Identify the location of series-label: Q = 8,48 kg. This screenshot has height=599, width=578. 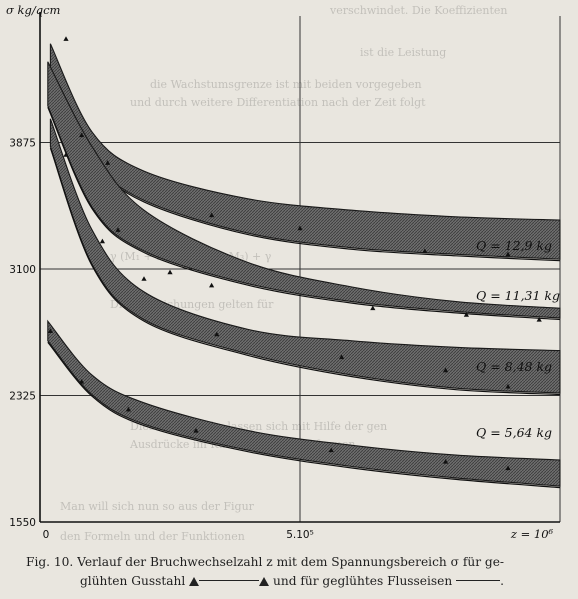
(514, 366).